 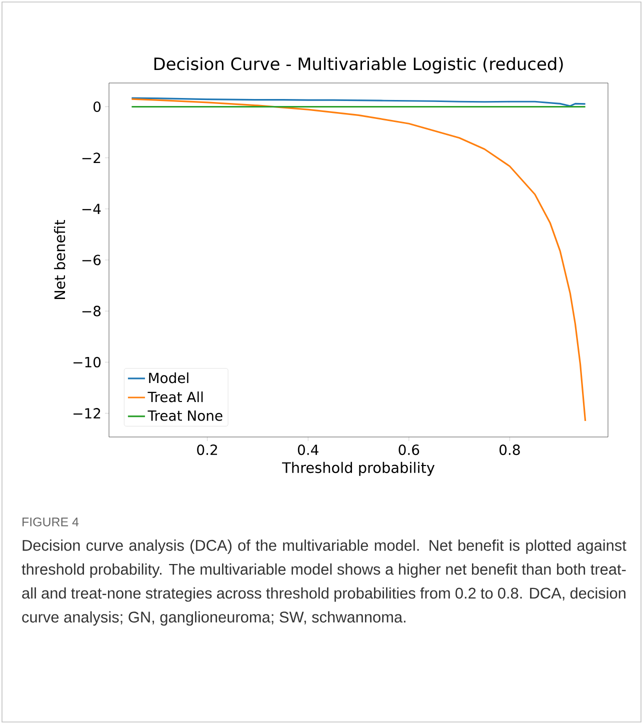 I want to click on text: Decision curve analysis (DCA) of the multivariable model. Net benefit is plotted against threshold probability. The multivariable model shows a higher net benefit than both treat-all and treat-none strategies across threshold probabilities from 0.2 to 0.8. DCA, decision curve analysis; GN, ganglioneuroma; SW, schwannoma., so click(x=324, y=583).